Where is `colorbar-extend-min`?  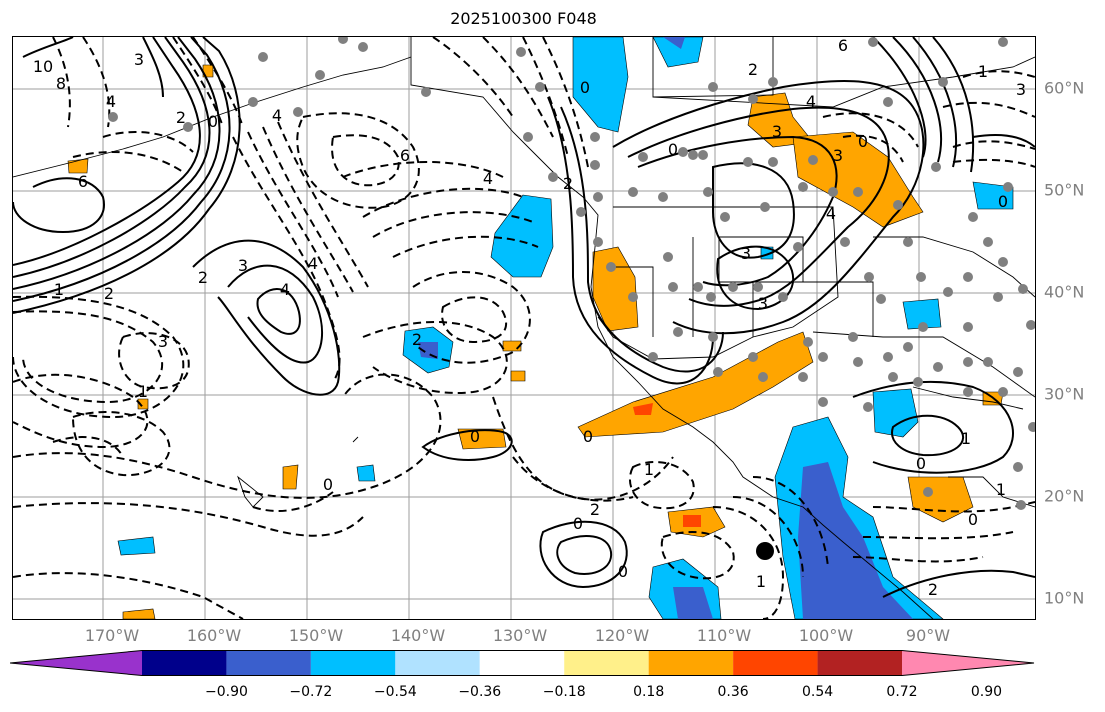 colorbar-extend-min is located at coordinates (76, 663).